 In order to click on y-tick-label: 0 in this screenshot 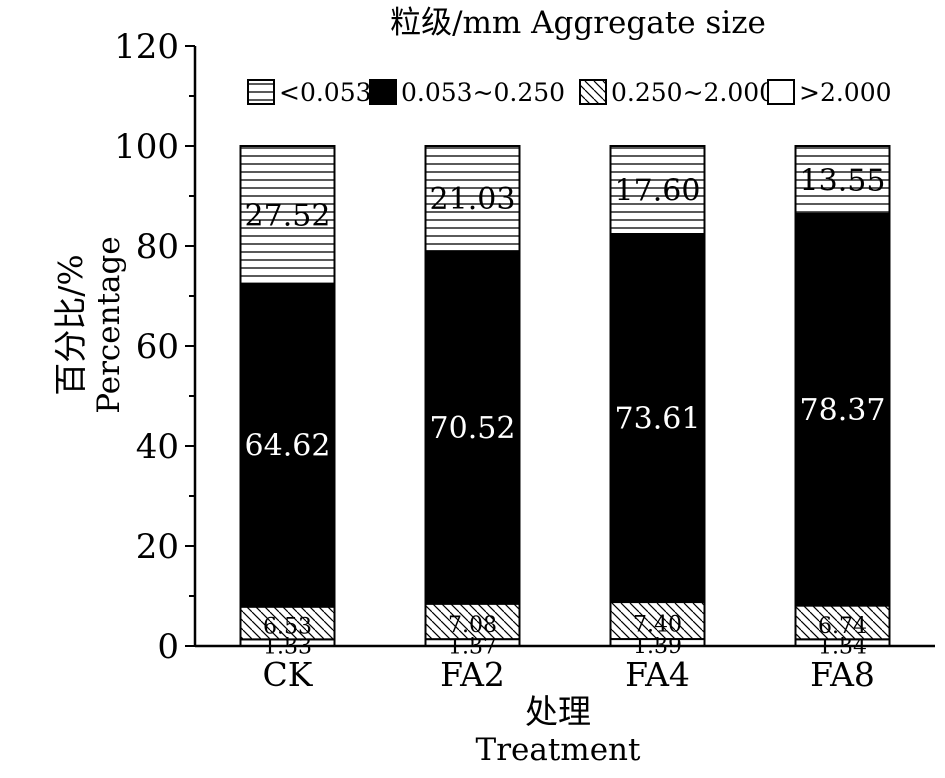, I will do `click(168, 647)`.